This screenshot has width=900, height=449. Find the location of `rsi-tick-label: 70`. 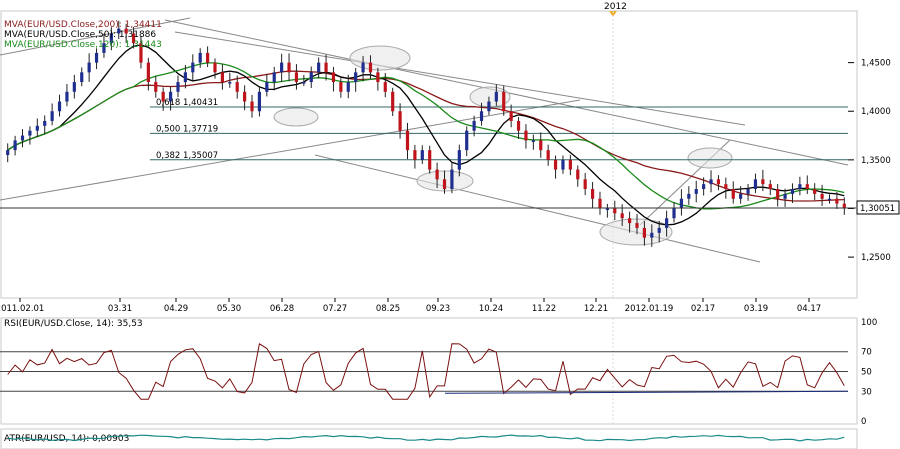

rsi-tick-label: 70 is located at coordinates (866, 353).